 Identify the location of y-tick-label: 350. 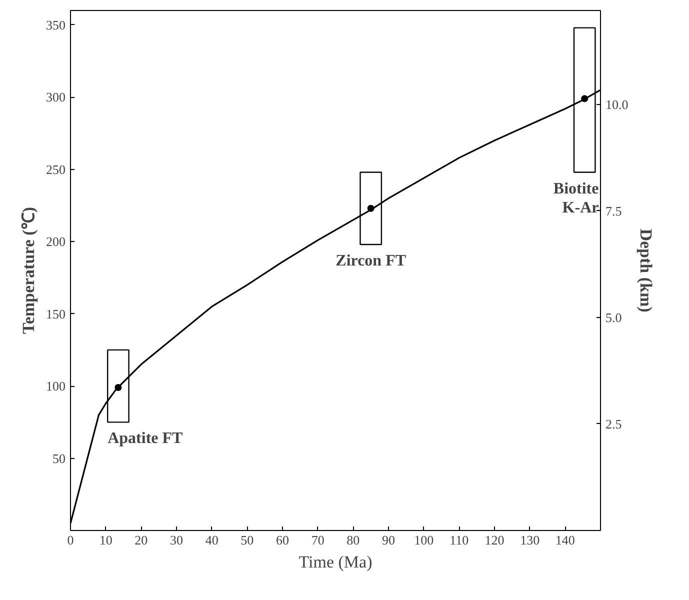
(56, 24).